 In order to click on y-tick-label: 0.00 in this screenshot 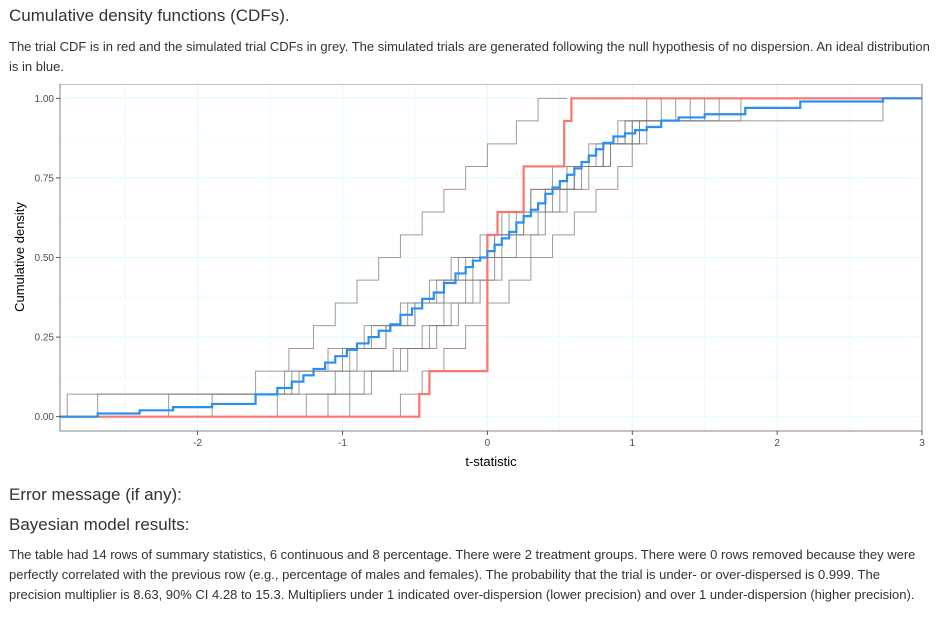, I will do `click(45, 417)`.